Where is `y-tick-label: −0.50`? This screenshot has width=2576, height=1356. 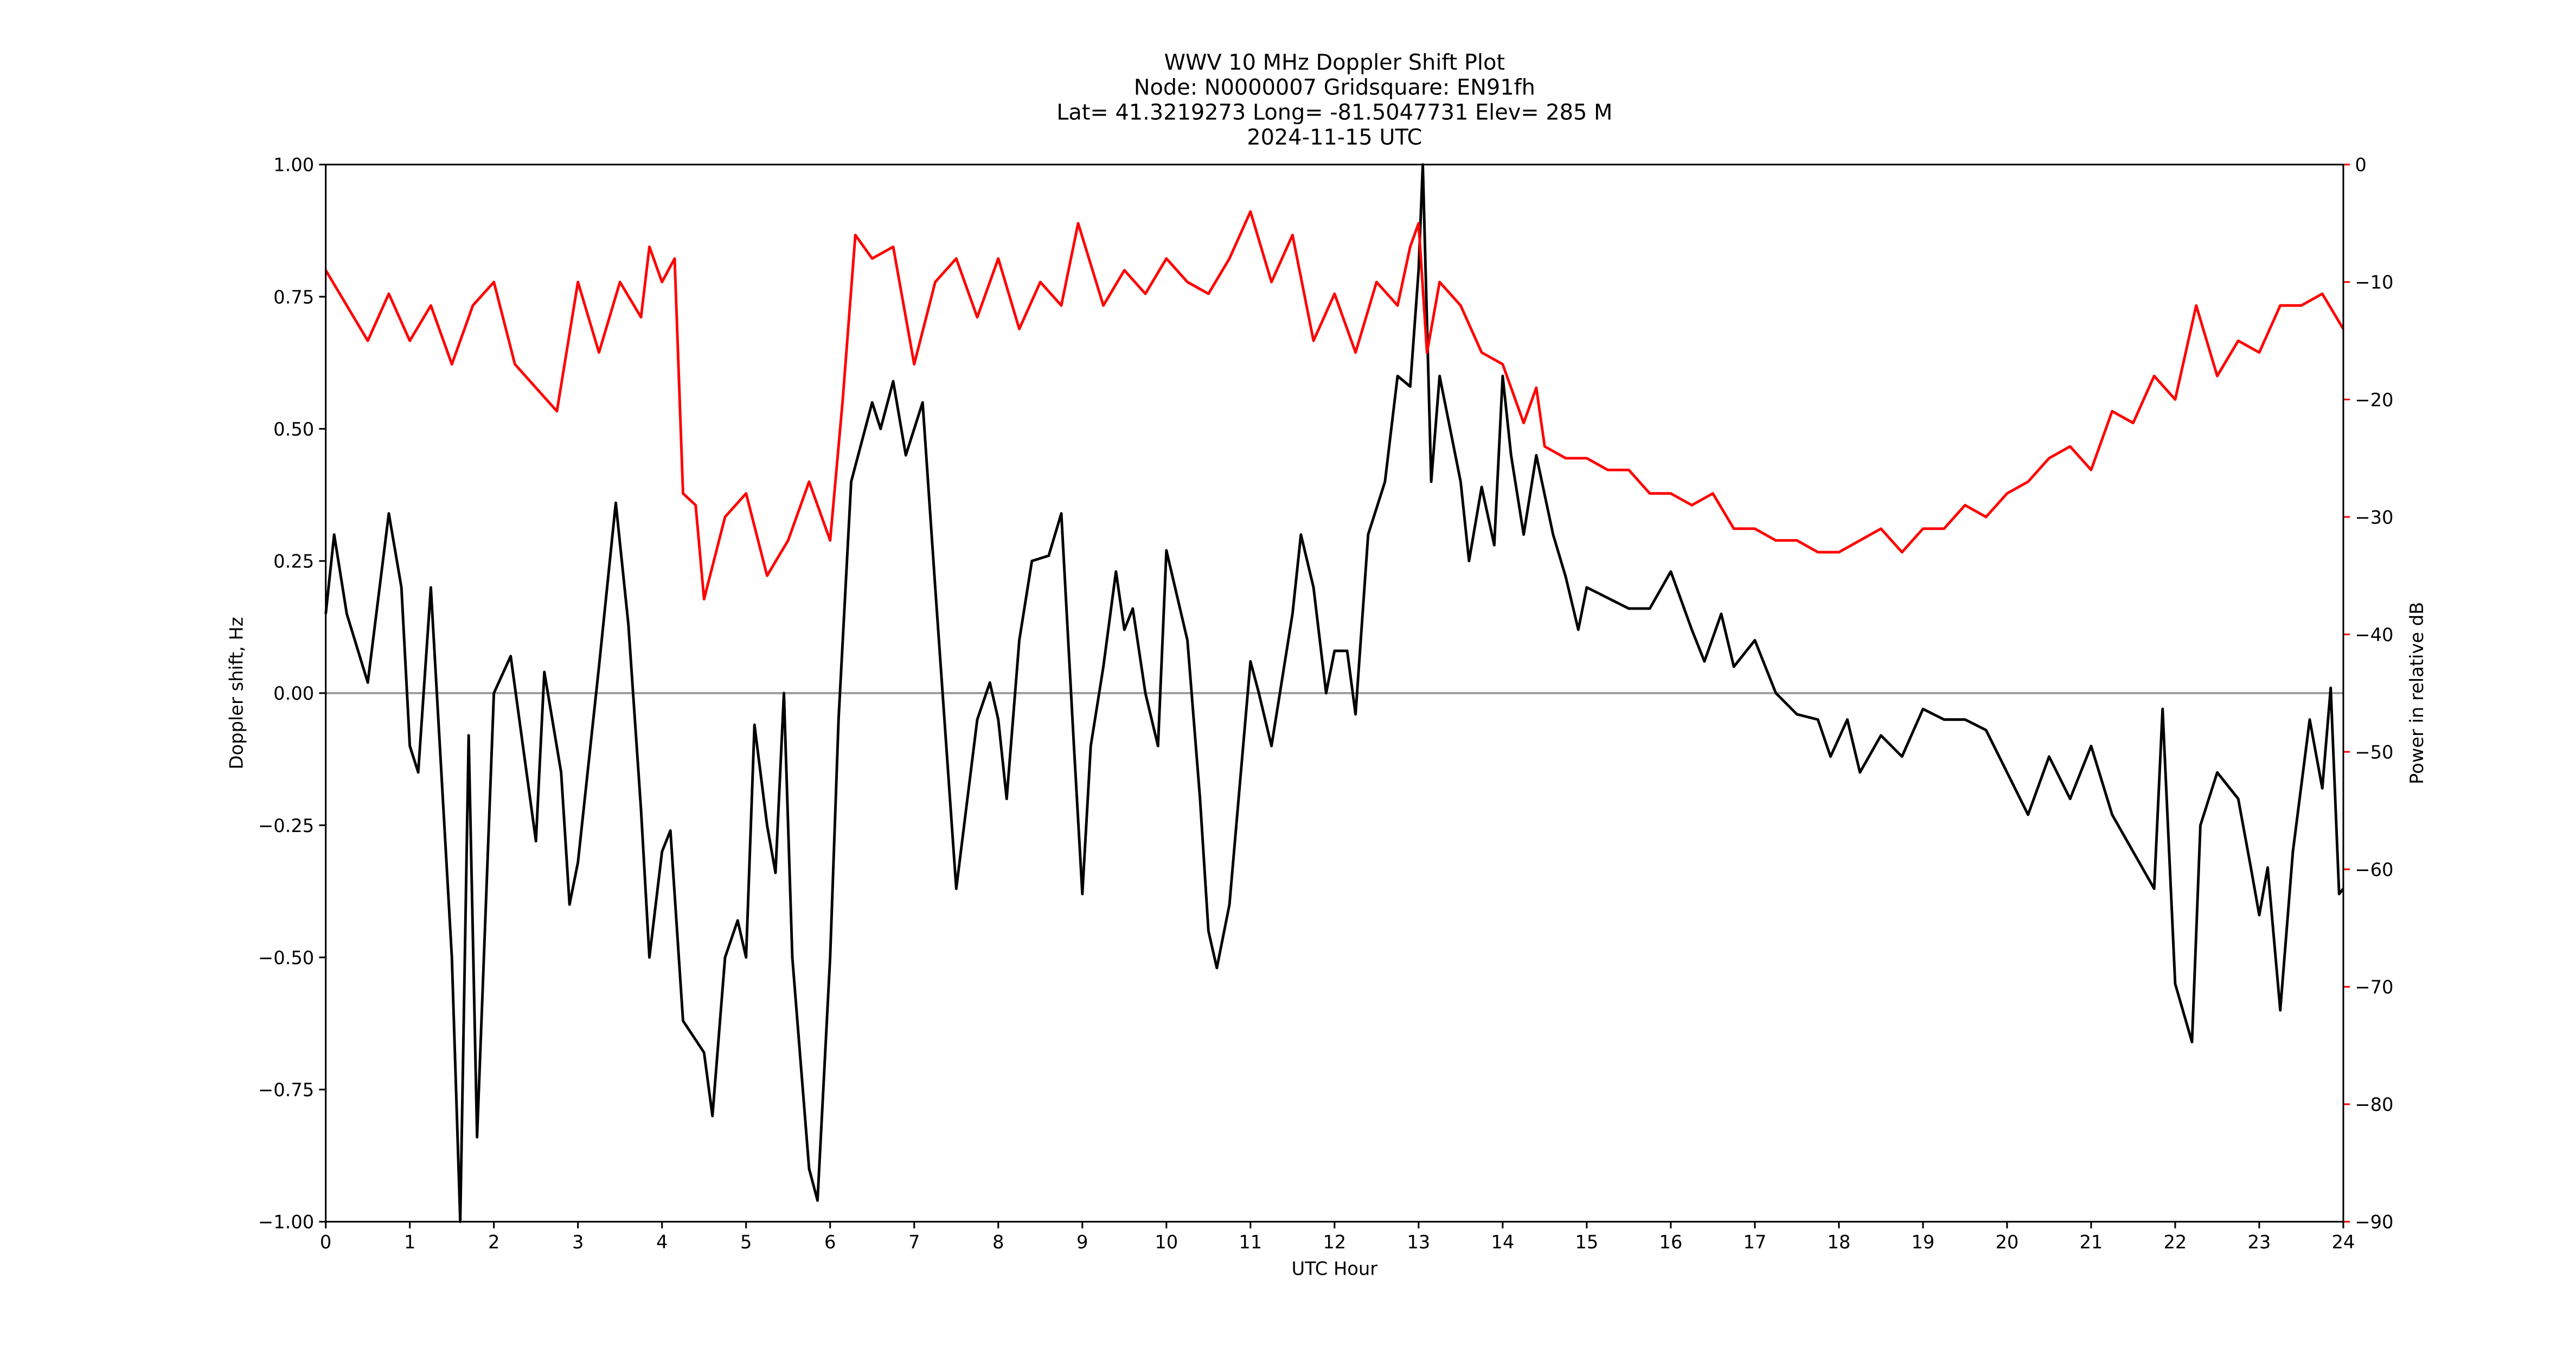 y-tick-label: −0.50 is located at coordinates (286, 957).